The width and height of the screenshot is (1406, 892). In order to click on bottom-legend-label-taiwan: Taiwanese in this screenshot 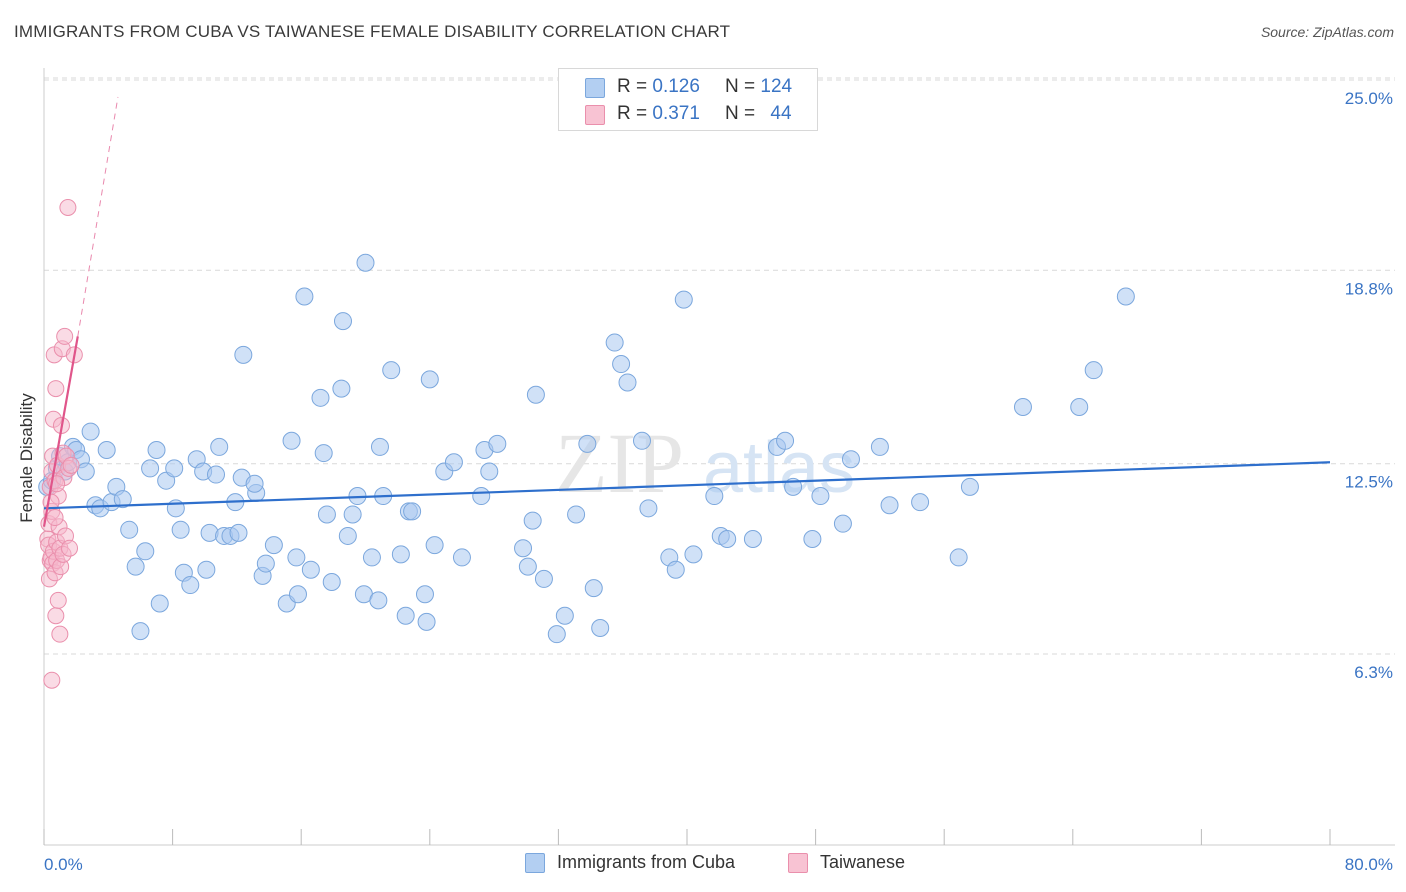, I will do `click(863, 862)`.